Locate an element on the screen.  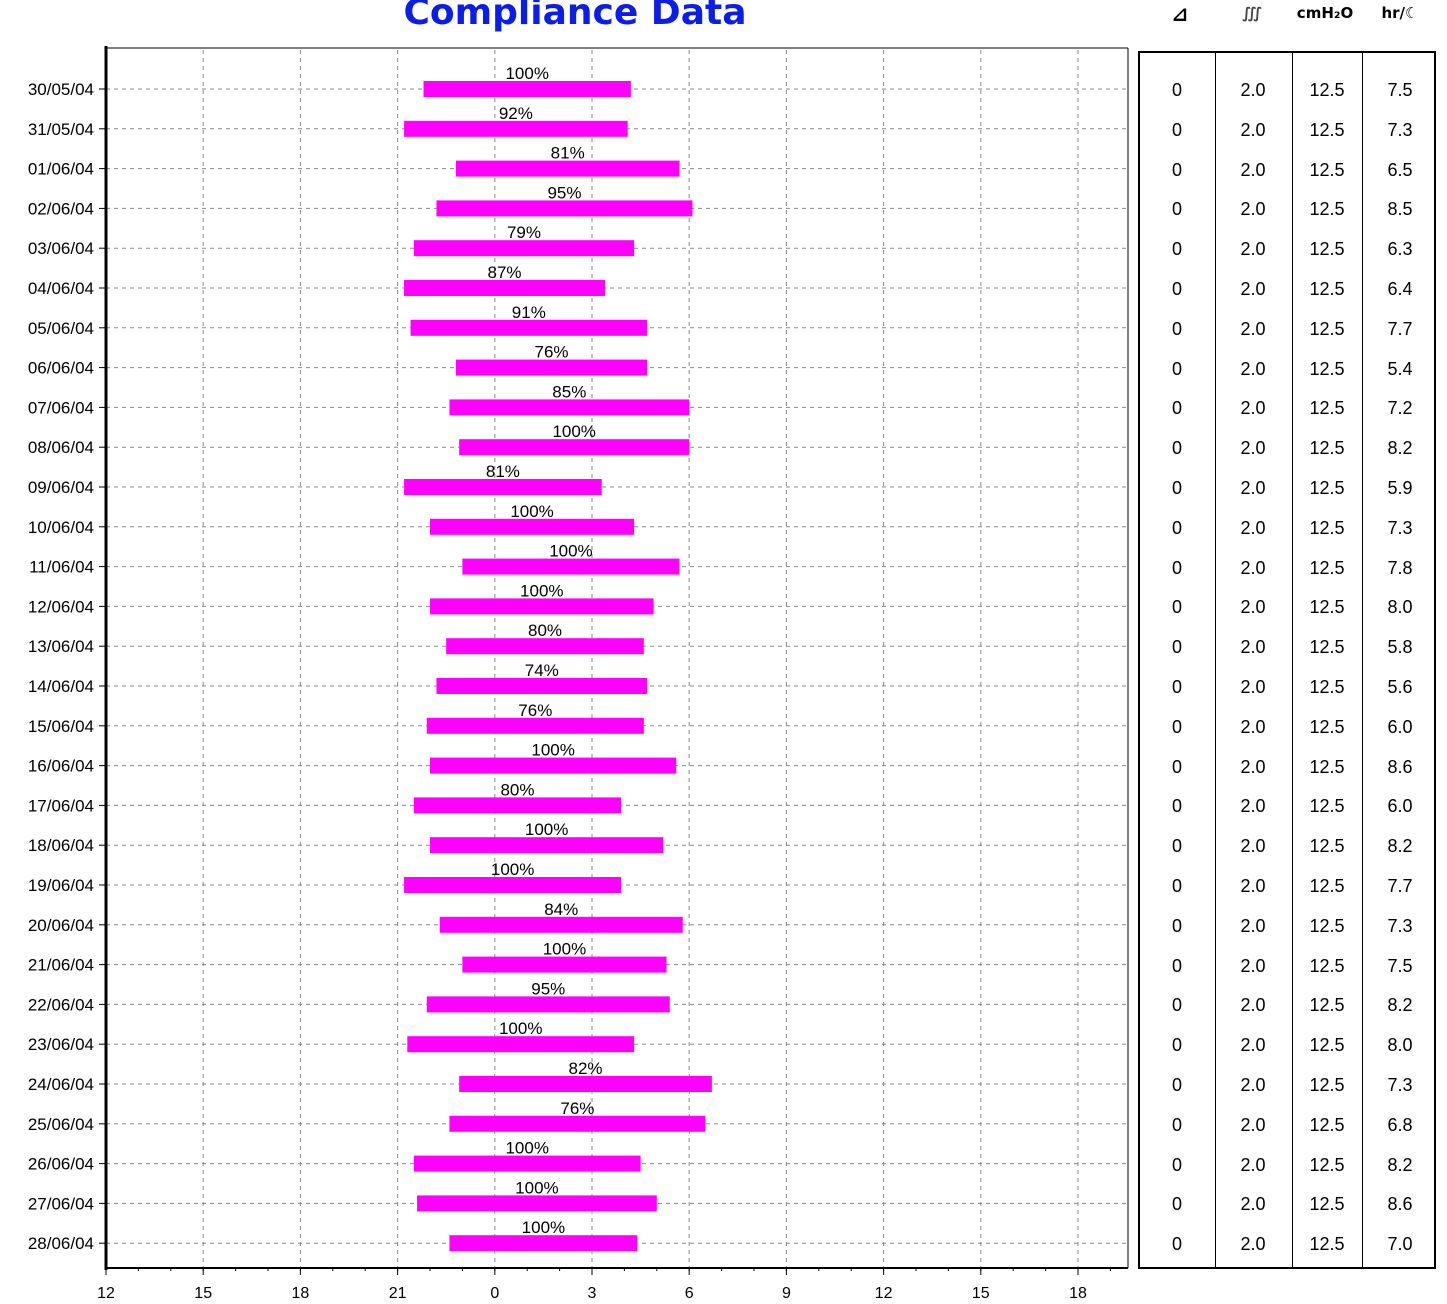
date-label: 27/06/04 is located at coordinates (61, 1203).